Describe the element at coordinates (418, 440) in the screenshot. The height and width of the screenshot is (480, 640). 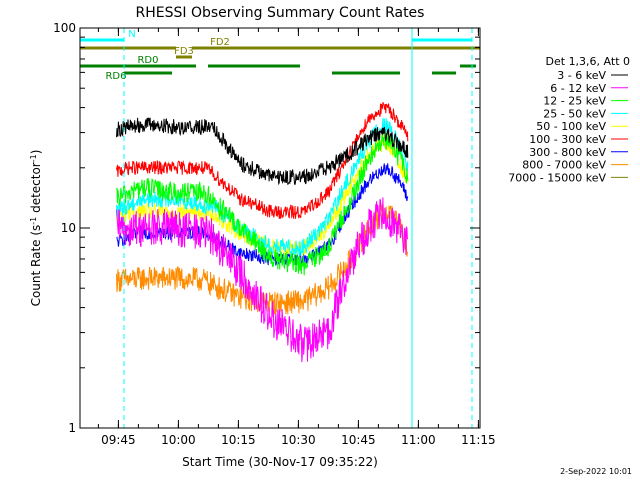
I see `x-tick-label: 11:00` at that location.